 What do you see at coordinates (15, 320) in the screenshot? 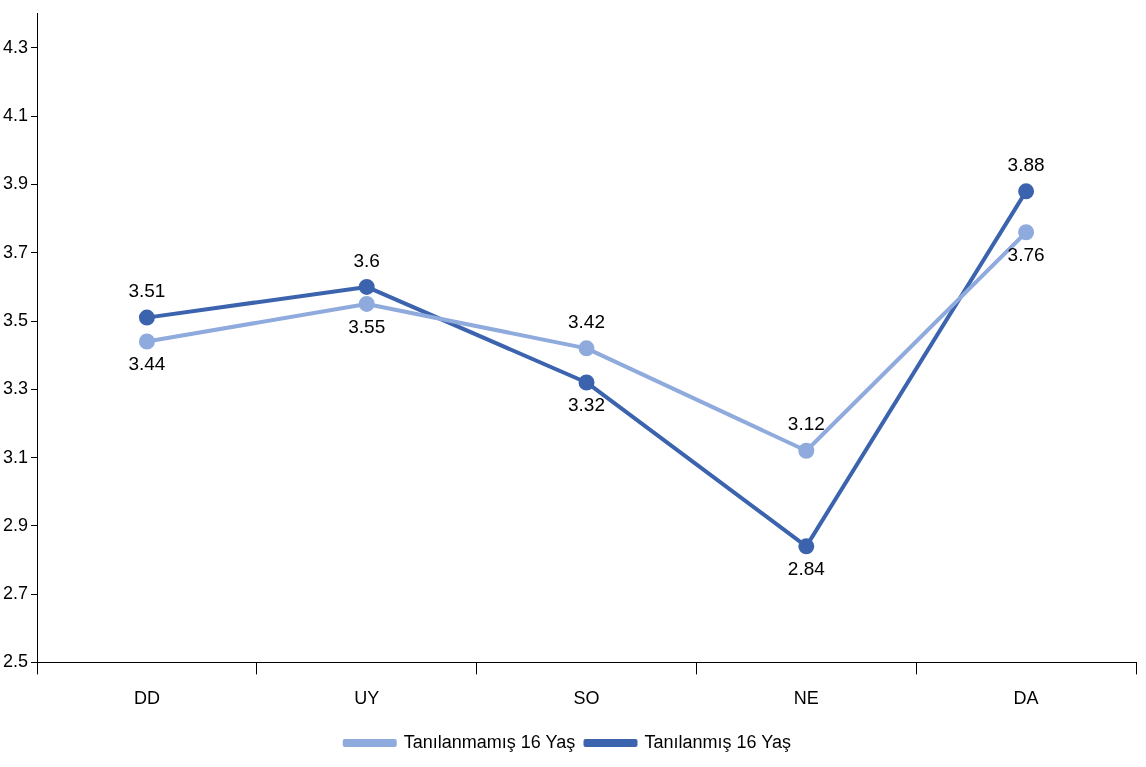
I see `y-tick-label: 3.5` at bounding box center [15, 320].